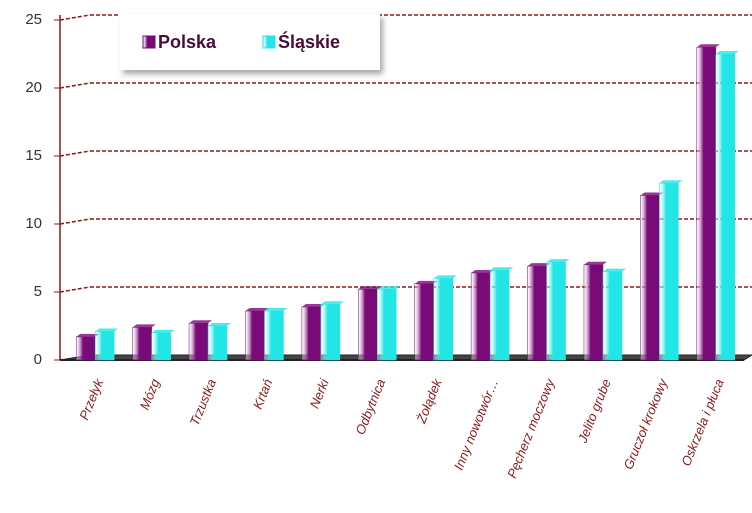  I want to click on y-tick-label: 10, so click(33, 223).